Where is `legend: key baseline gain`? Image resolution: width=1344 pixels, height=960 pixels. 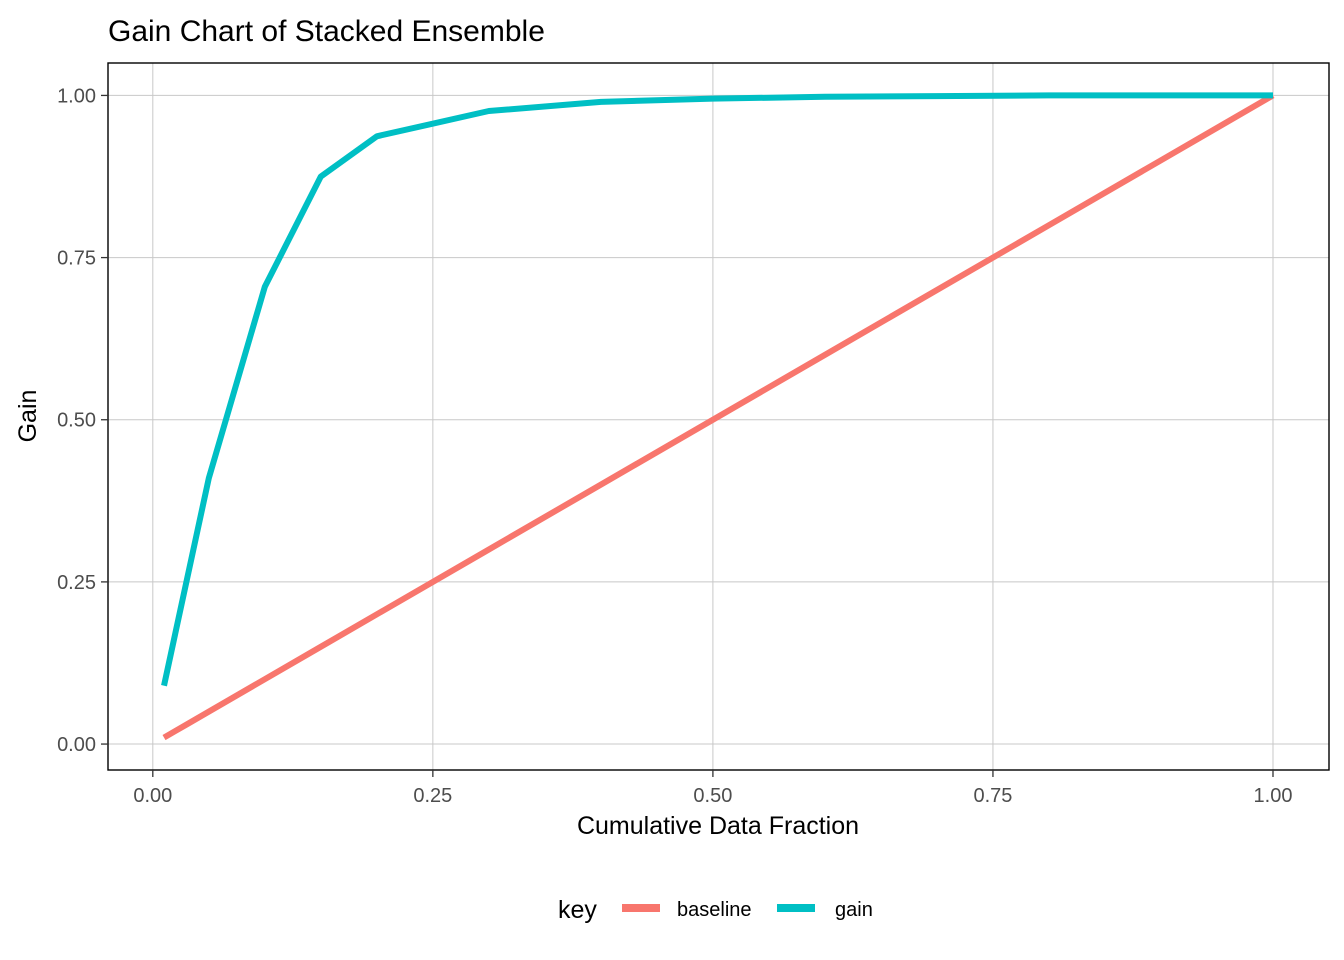 legend: key baseline gain is located at coordinates (715, 910).